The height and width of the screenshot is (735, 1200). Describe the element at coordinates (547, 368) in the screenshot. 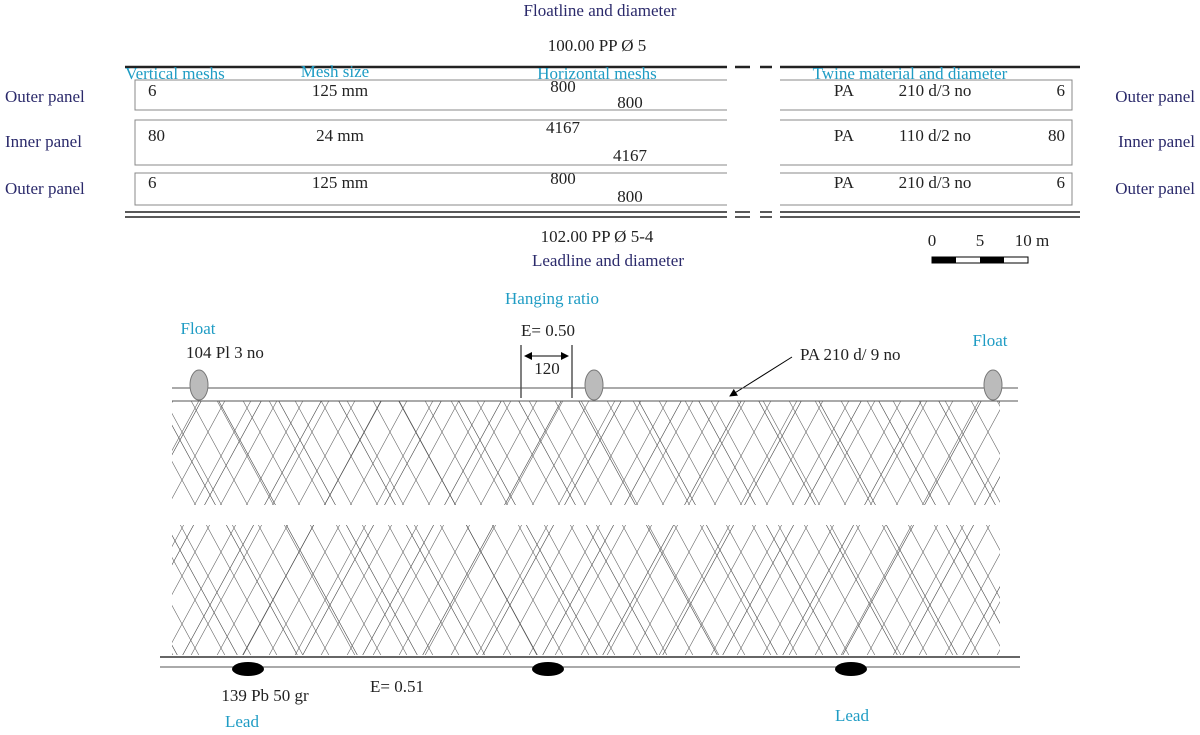

I see `mesh-spacing: 120` at that location.